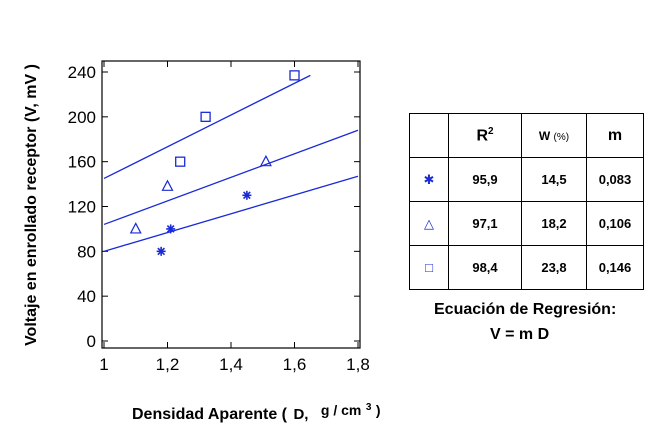 The image size is (655, 429). Describe the element at coordinates (86, 251) in the screenshot. I see `y-tick-label: 80` at that location.